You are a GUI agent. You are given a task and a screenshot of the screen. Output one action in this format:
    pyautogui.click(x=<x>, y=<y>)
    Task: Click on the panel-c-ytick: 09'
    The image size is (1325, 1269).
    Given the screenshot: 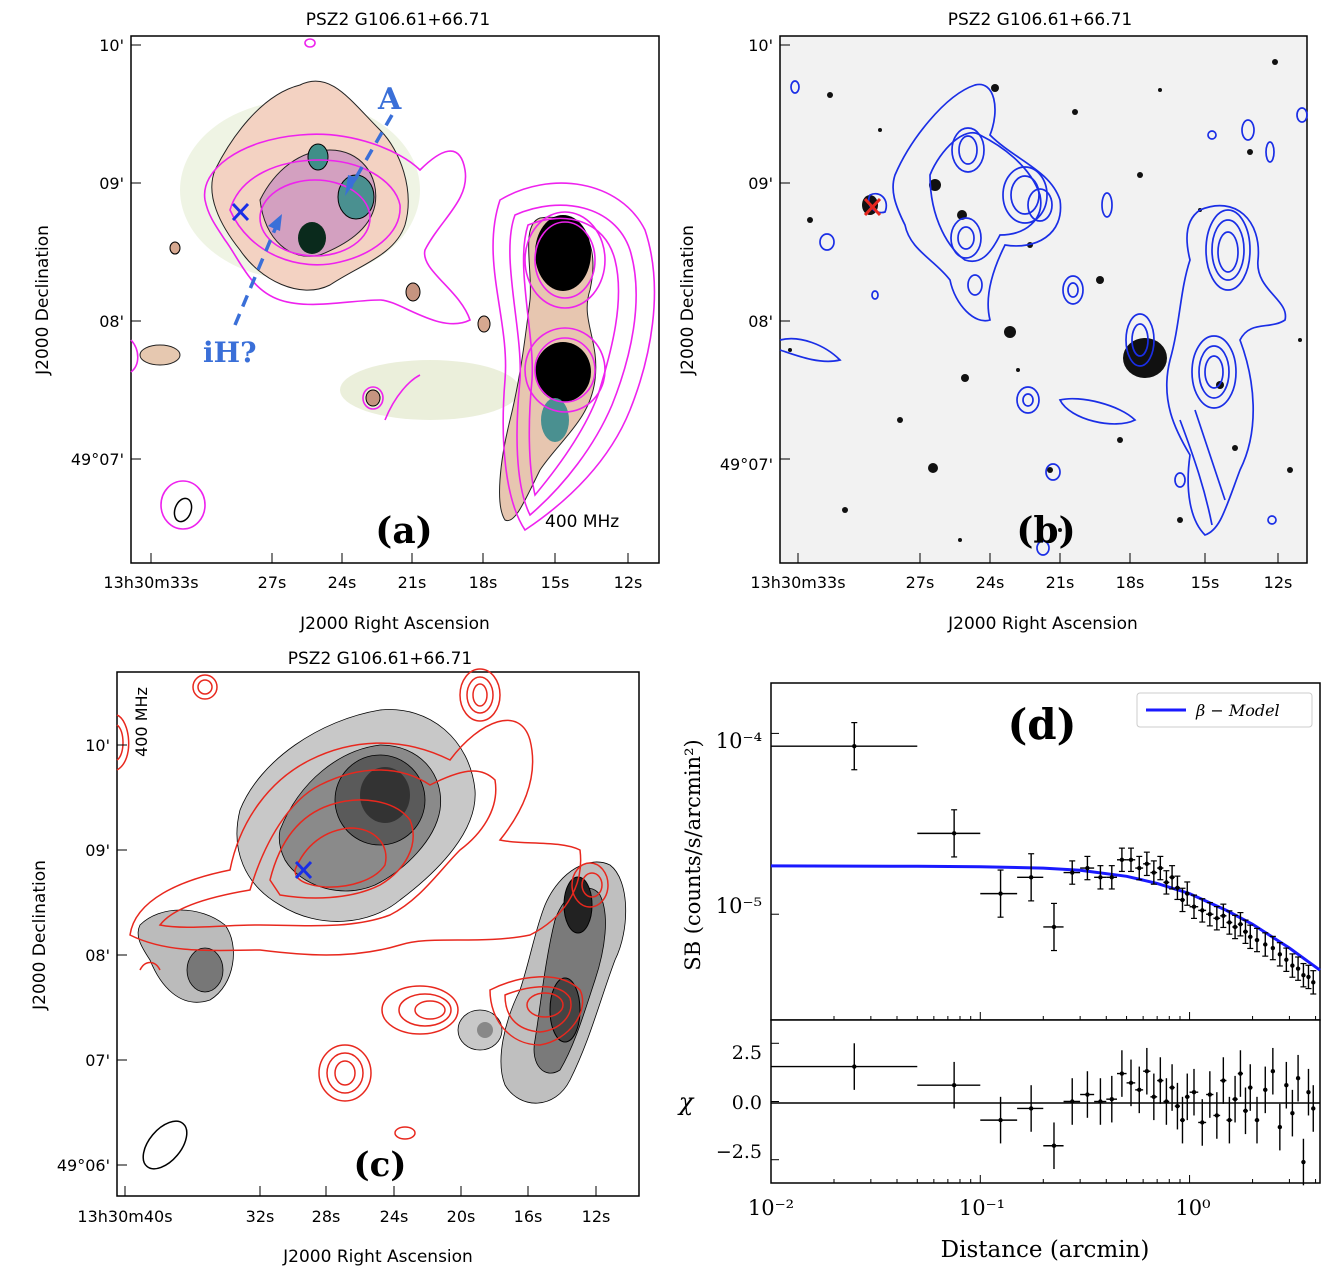 What is the action you would take?
    pyautogui.click(x=97, y=850)
    